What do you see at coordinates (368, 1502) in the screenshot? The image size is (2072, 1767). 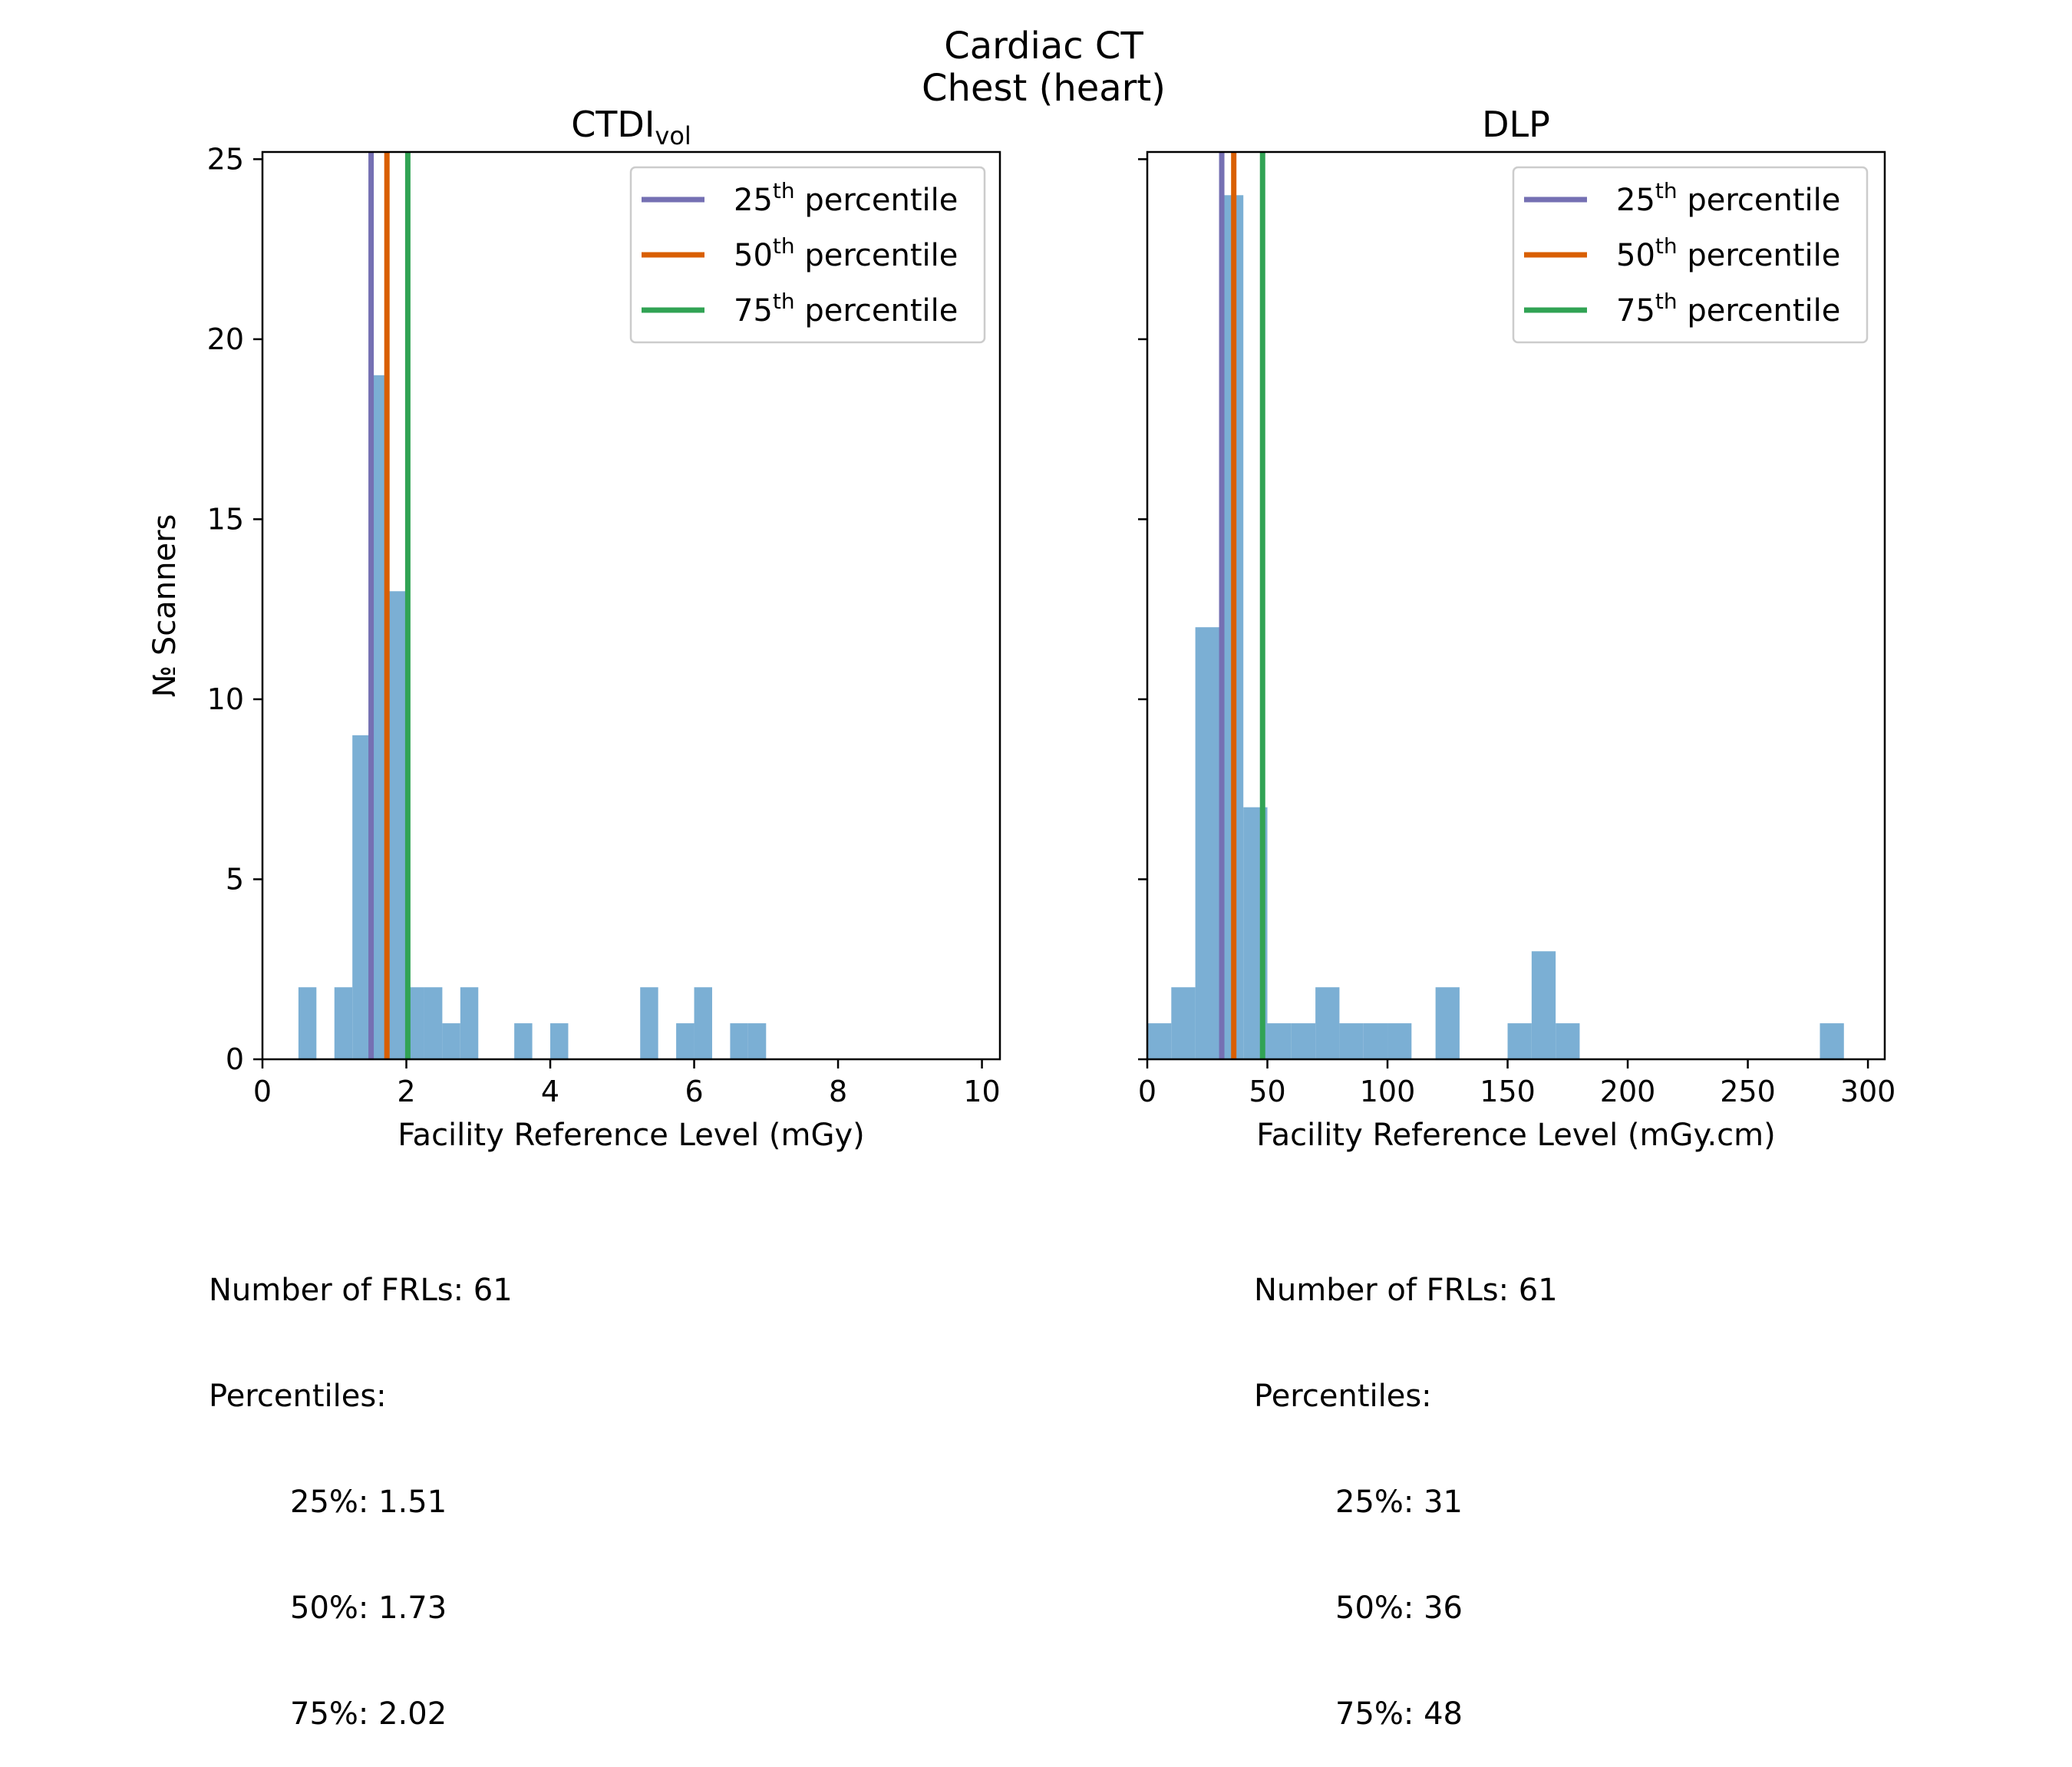 I see `ctdi-p25-value: 25%: 1.51` at bounding box center [368, 1502].